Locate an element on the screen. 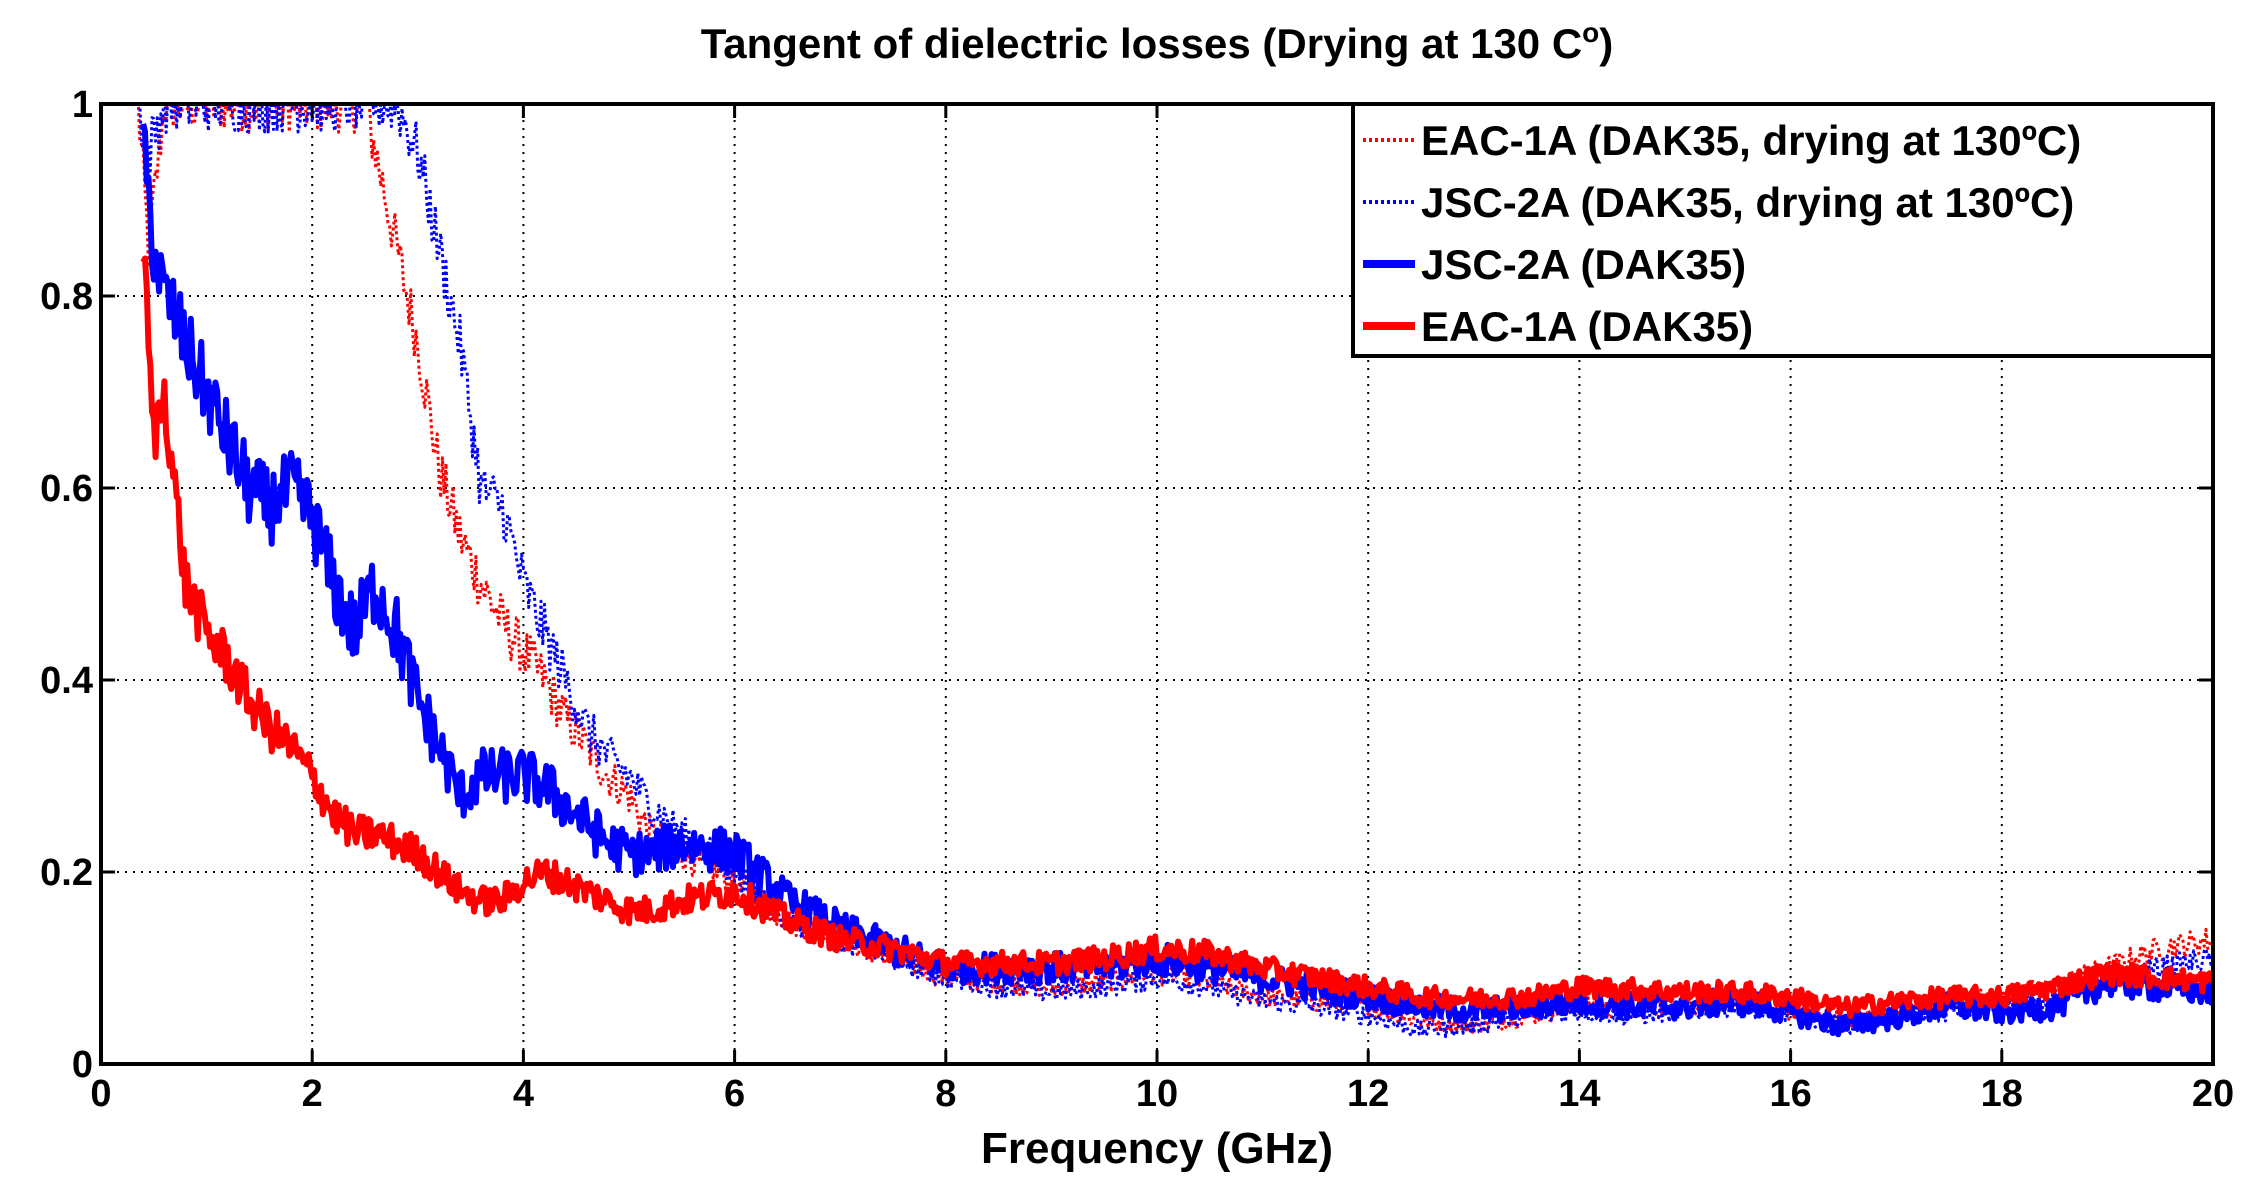  legend-label-4: EAC-1A (DAK35) is located at coordinates (1587, 326).